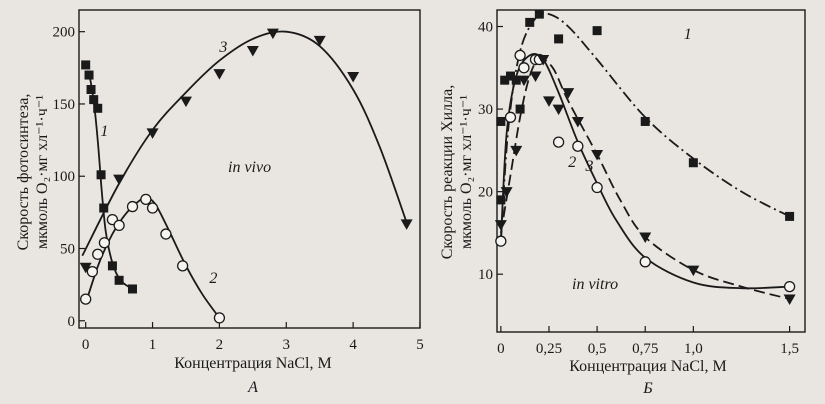  What do you see at coordinates (153, 345) in the screenshot?
I see `panel-a-x-tick-label: 1` at bounding box center [153, 345].